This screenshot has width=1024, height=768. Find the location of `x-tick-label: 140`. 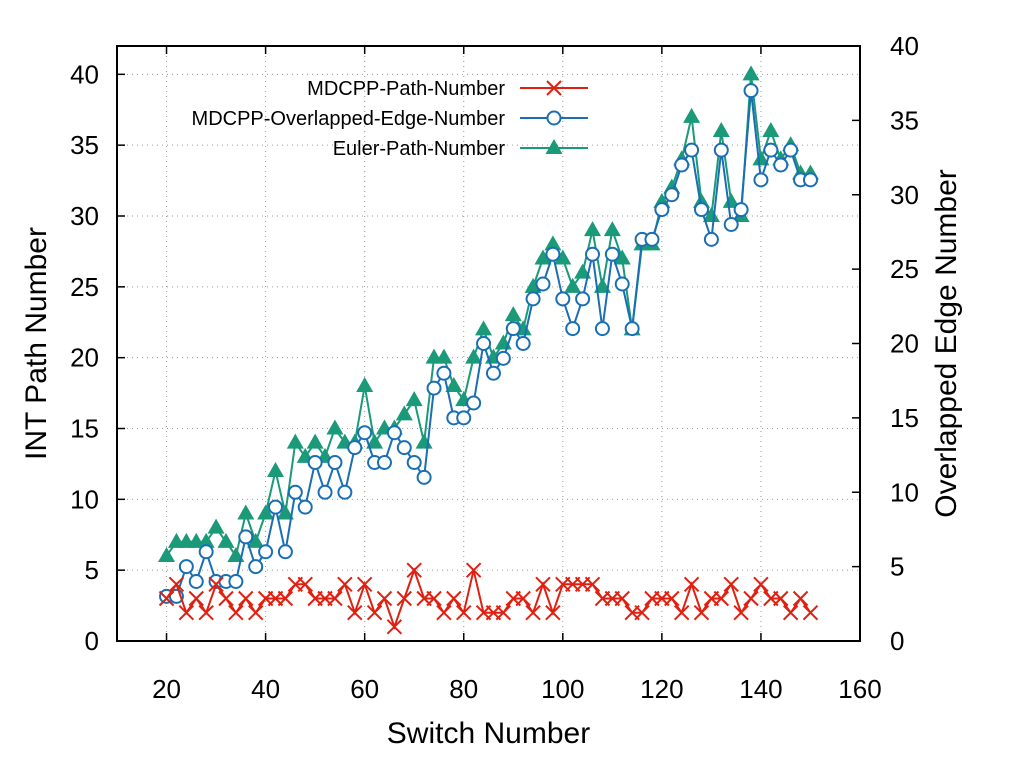

x-tick-label: 140 is located at coordinates (760, 689).